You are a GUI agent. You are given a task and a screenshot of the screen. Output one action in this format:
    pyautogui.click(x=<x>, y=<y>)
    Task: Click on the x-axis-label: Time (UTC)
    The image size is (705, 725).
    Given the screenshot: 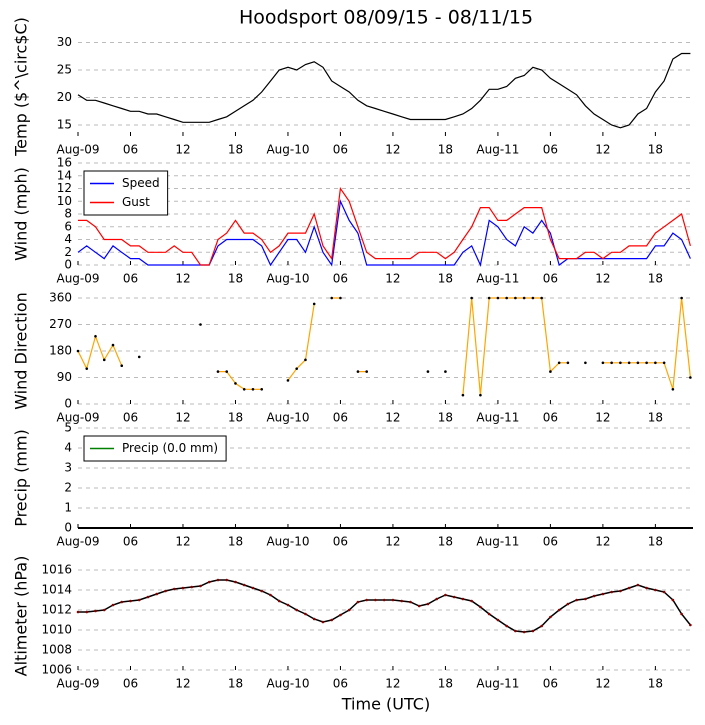 What is the action you would take?
    pyautogui.click(x=385, y=704)
    